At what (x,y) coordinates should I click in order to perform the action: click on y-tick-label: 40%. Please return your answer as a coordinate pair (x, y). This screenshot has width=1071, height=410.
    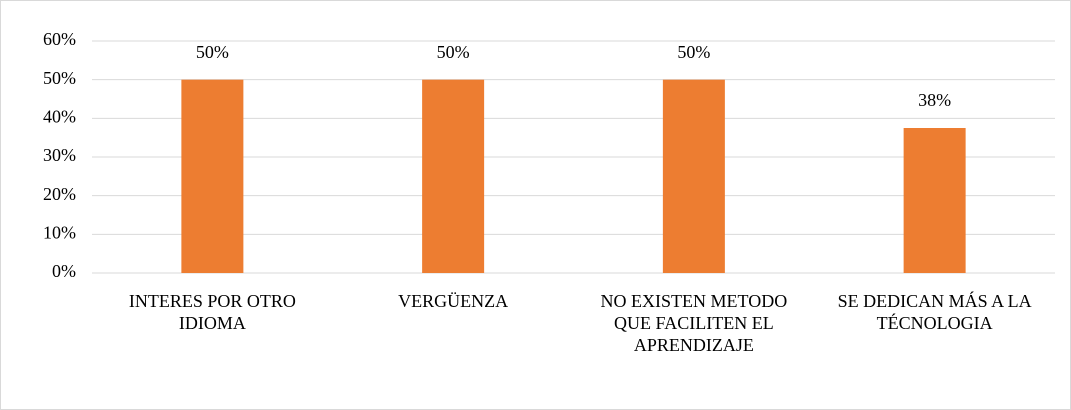
    Looking at the image, I should click on (59, 116).